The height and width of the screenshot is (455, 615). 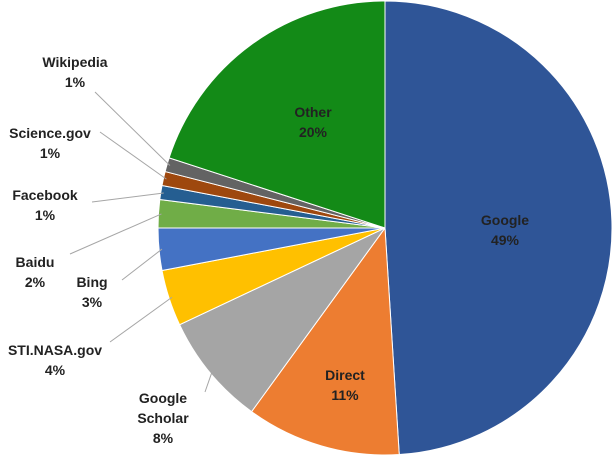 What do you see at coordinates (505, 230) in the screenshot?
I see `slice-label: Google 49%` at bounding box center [505, 230].